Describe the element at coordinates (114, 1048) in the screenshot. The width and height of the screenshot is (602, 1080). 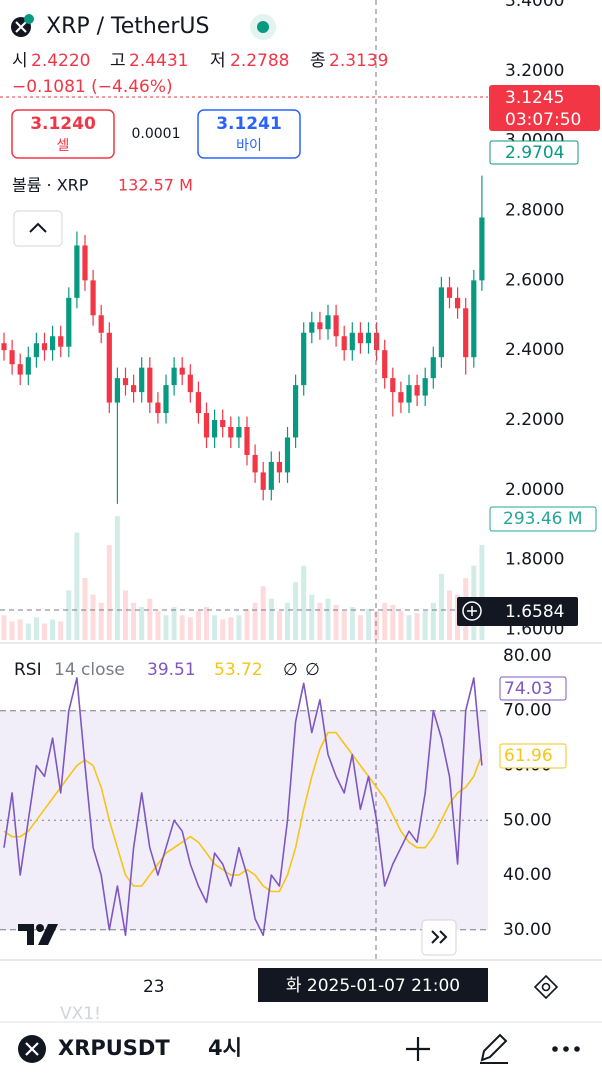
I see `bottom-symbol: XRPUSDT` at that location.